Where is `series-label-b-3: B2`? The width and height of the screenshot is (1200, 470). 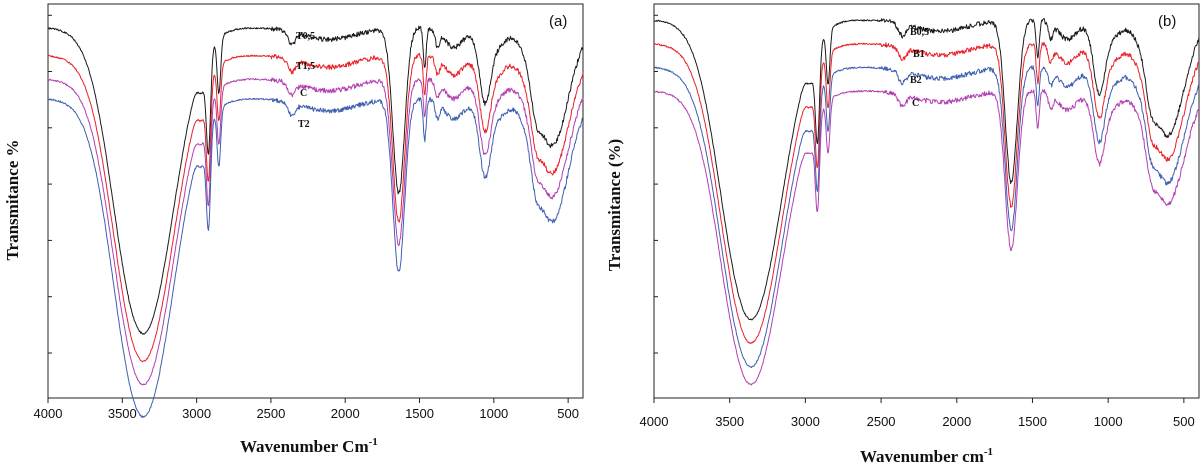 series-label-b-3: B2 is located at coordinates (916, 80).